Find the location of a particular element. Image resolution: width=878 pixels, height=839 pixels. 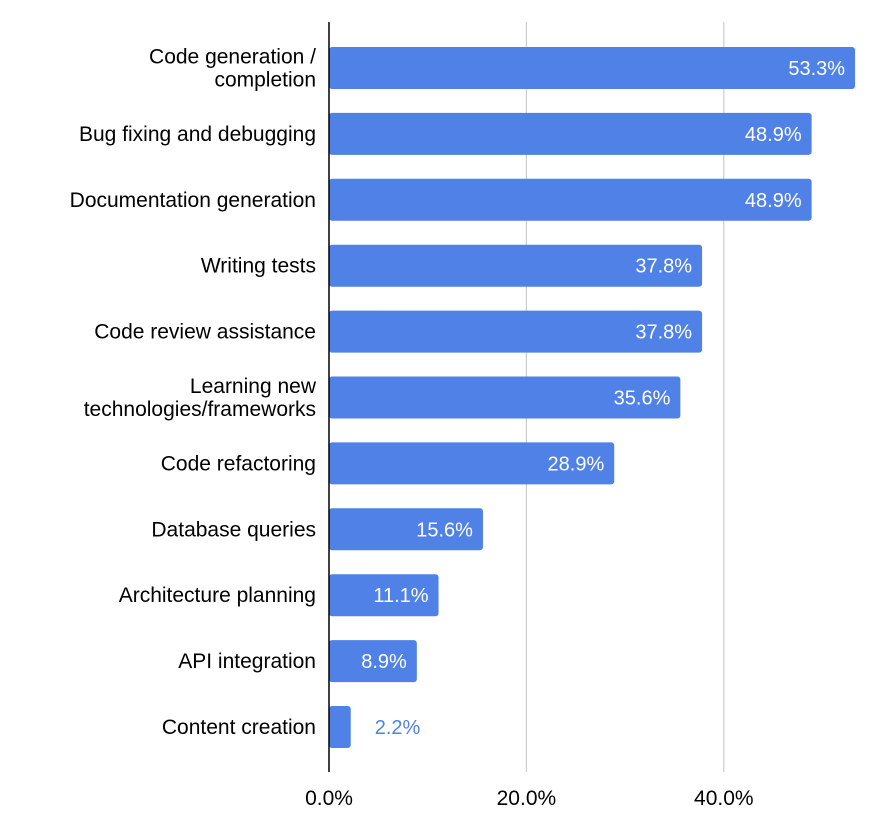

category-label-line: technologies/frameworks is located at coordinates (200, 409).